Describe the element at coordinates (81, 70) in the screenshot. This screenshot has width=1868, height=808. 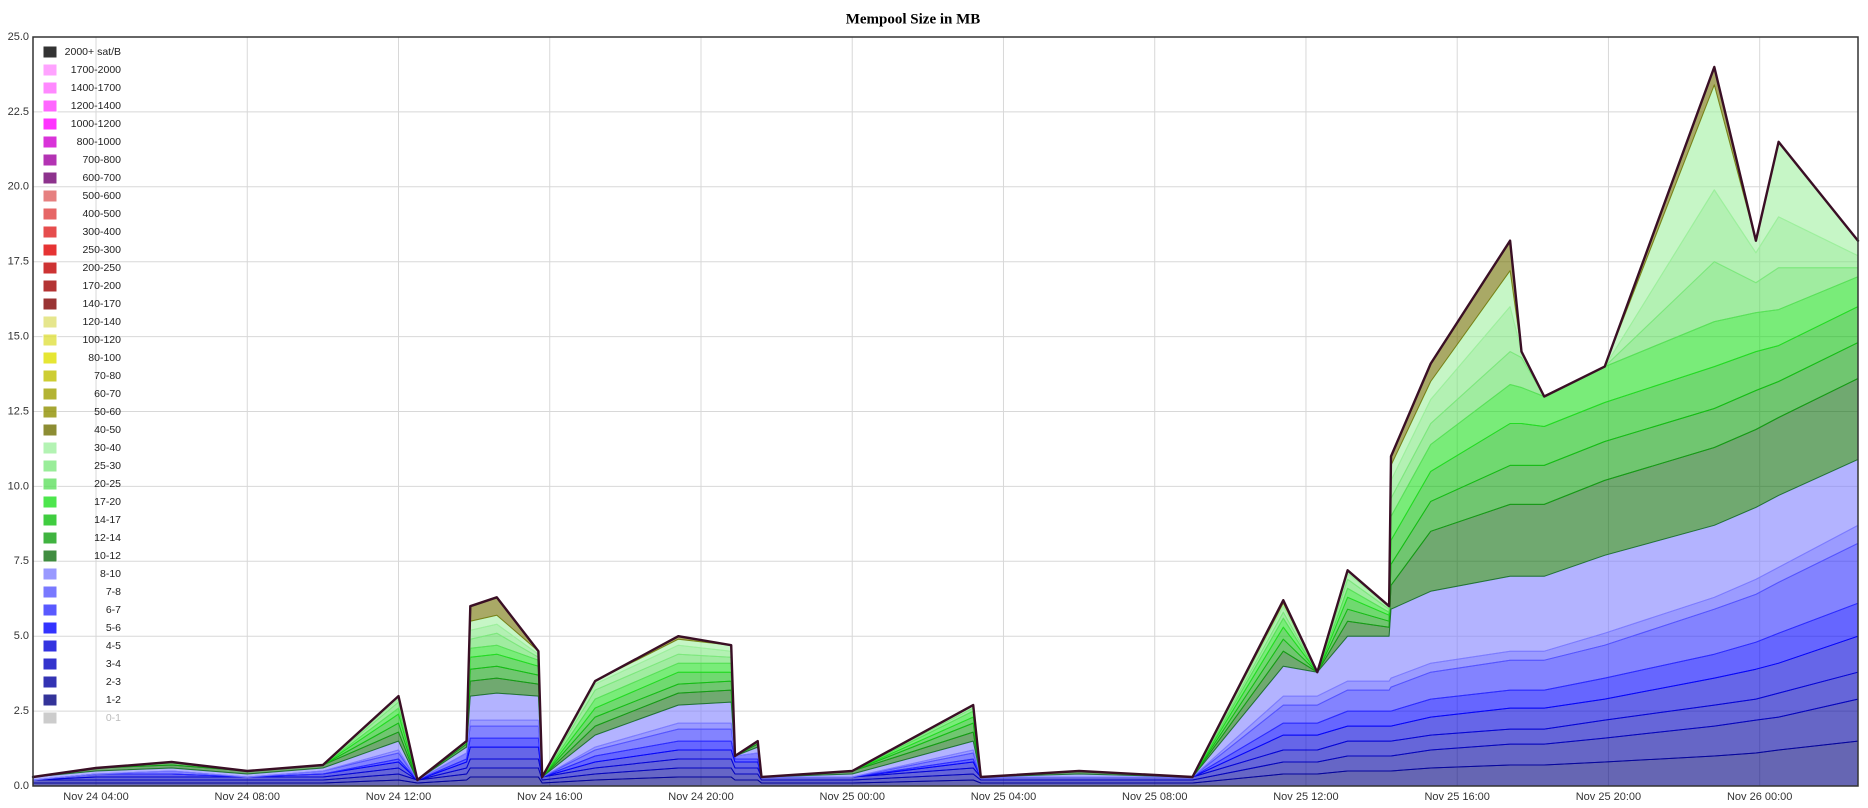
I see `legend-item: 1700-2000` at that location.